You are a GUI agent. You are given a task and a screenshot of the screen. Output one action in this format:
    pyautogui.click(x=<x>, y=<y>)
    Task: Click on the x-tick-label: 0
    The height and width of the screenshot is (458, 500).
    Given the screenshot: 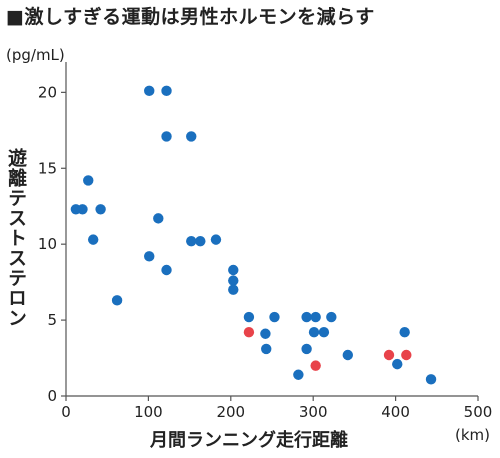 What is the action you would take?
    pyautogui.click(x=66, y=412)
    